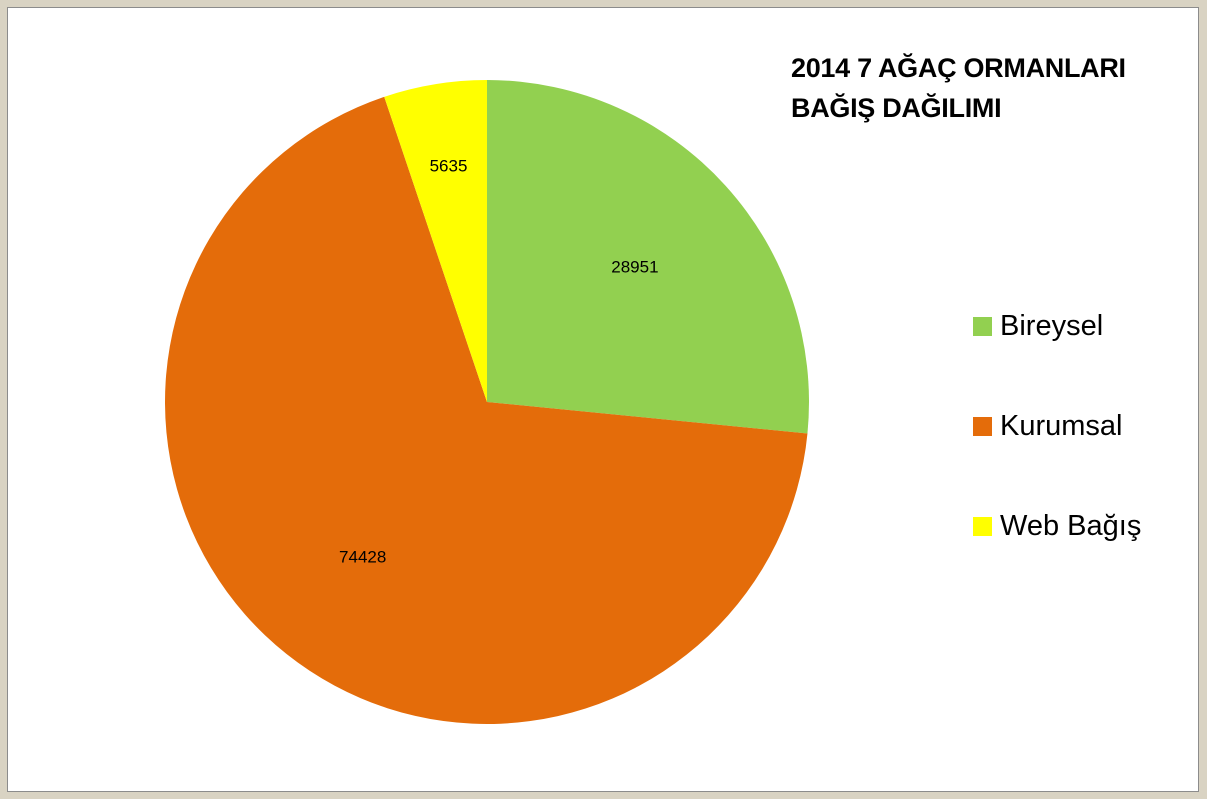 This screenshot has height=799, width=1207. Describe the element at coordinates (982, 326) in the screenshot. I see `legend-swatch-bireysel` at that location.